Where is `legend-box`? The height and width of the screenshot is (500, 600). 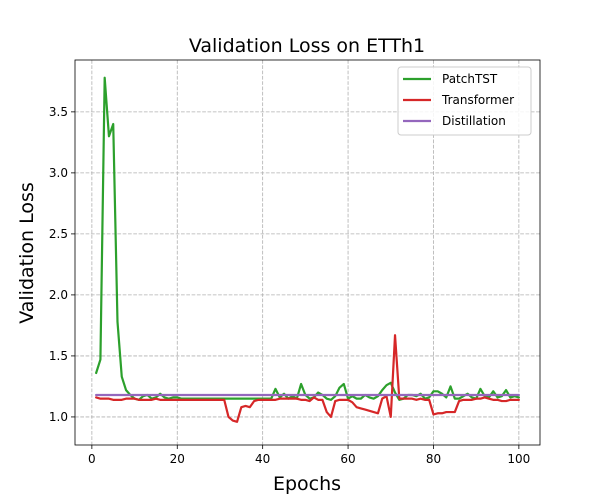
legend-box is located at coordinates (464, 101).